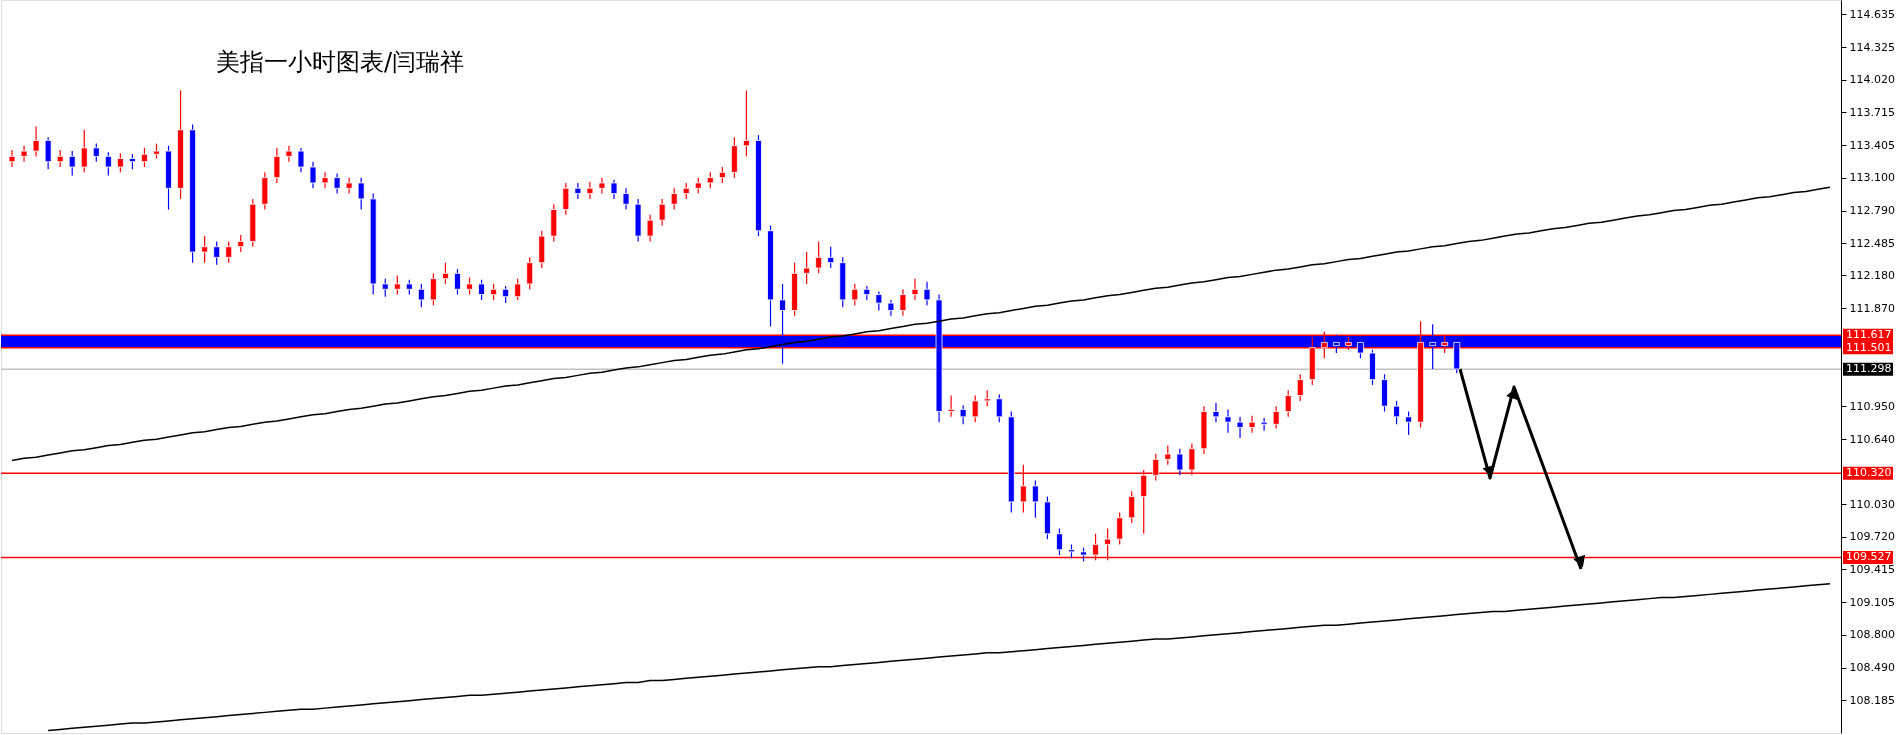 The height and width of the screenshot is (735, 1897). What do you see at coordinates (1872, 504) in the screenshot?
I see `y-tick-label: 110.030` at bounding box center [1872, 504].